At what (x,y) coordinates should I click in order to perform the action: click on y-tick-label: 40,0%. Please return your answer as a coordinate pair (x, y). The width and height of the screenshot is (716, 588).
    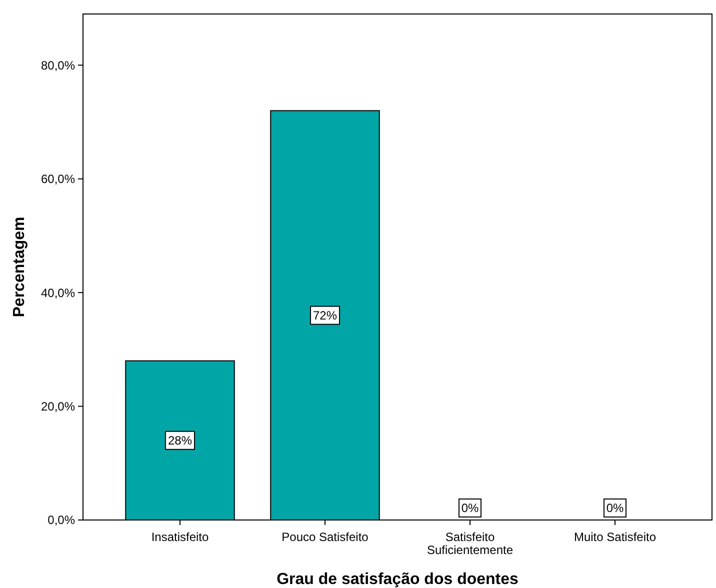
    Looking at the image, I should click on (58, 293).